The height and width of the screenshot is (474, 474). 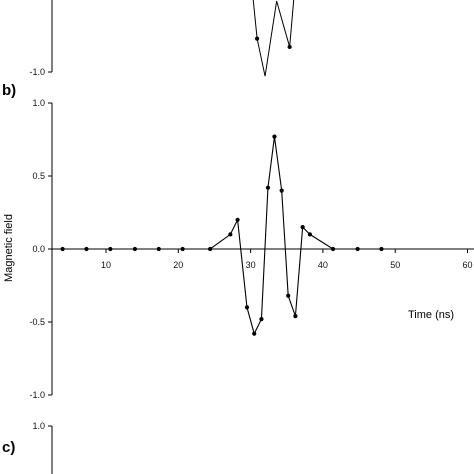 I want to click on y-tick-label: -1.0, so click(x=37, y=395).